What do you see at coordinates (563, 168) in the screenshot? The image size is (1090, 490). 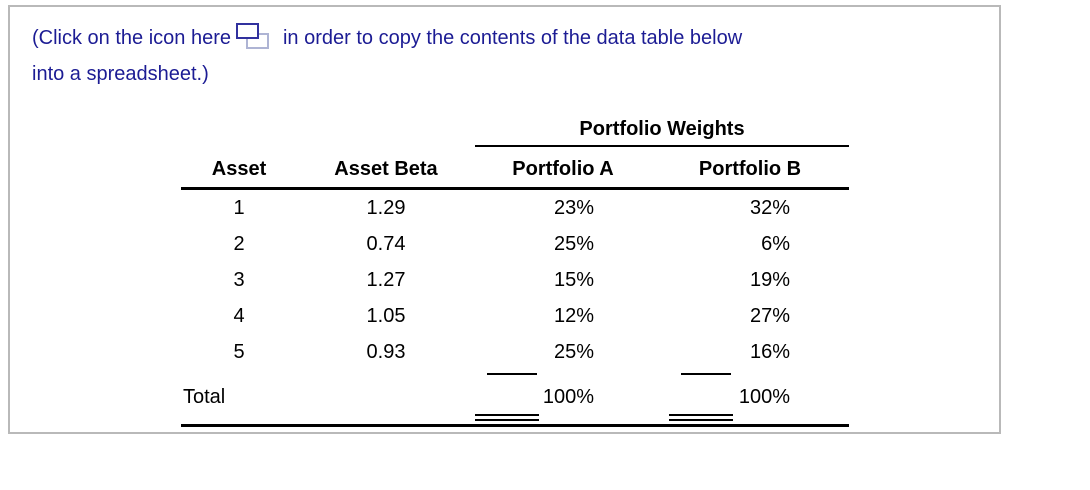 I see `column-header-portfolio-a: Portfolio A` at bounding box center [563, 168].